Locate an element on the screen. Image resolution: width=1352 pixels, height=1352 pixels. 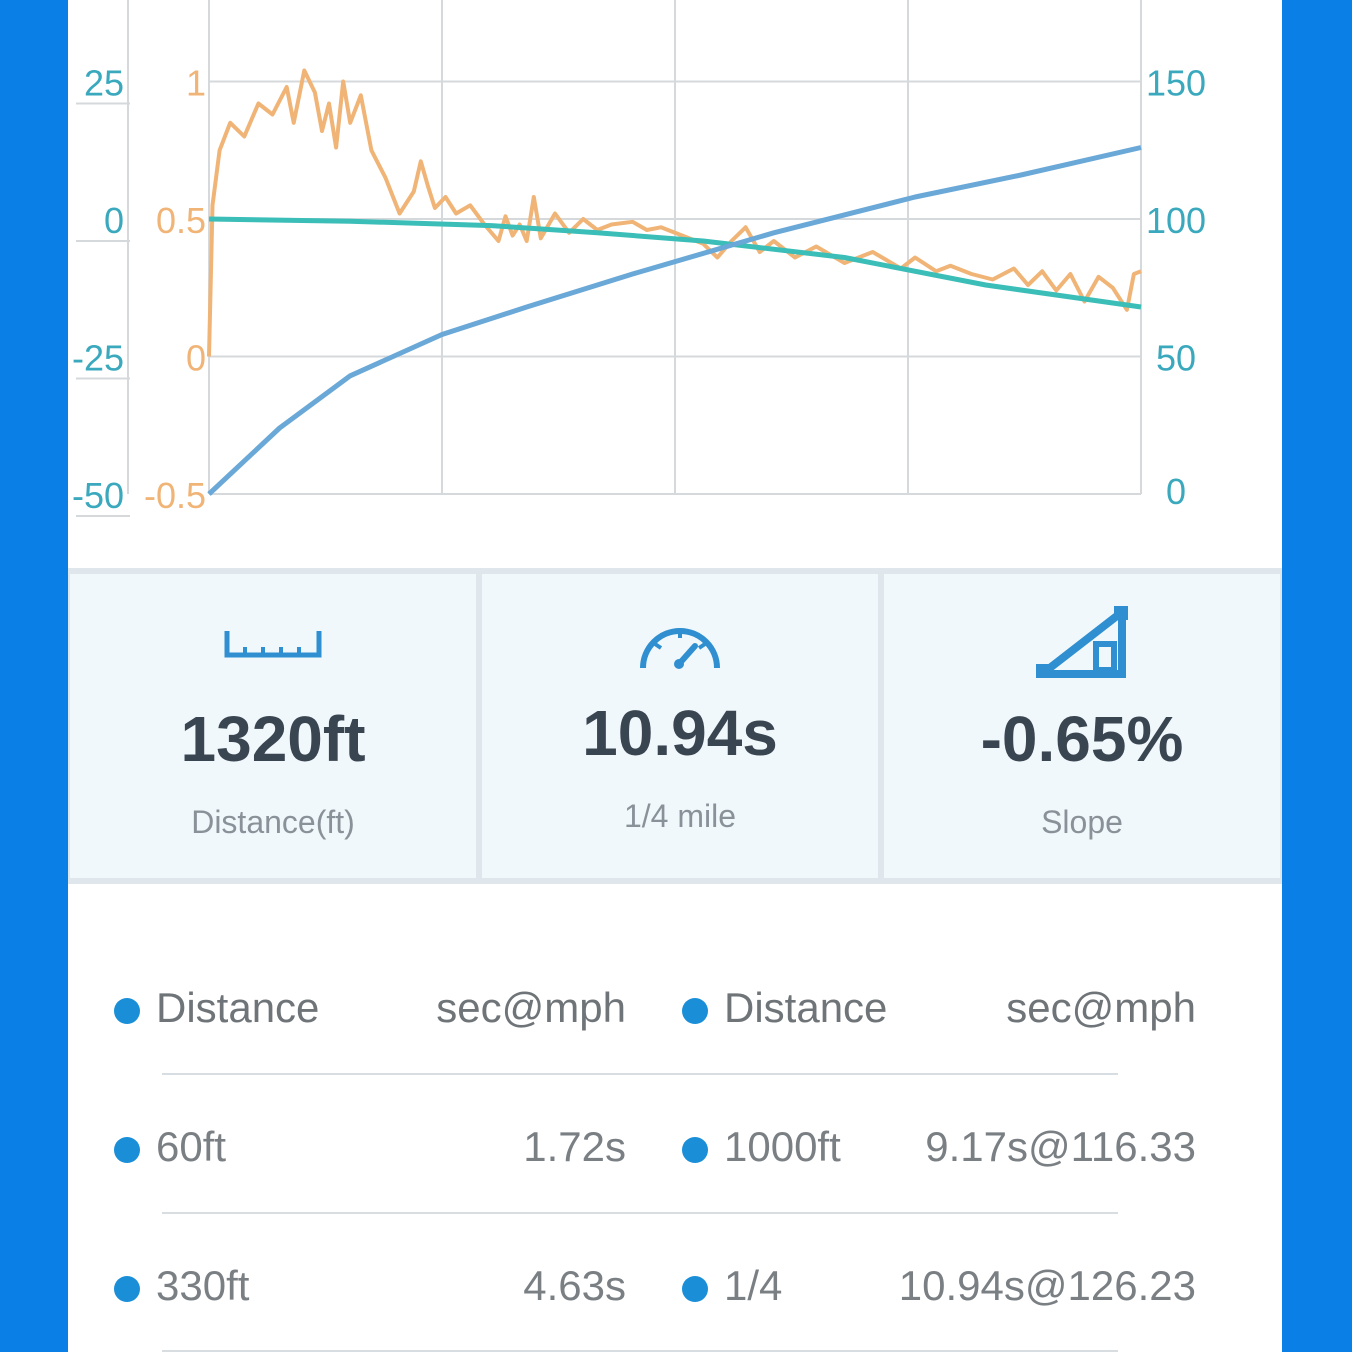
speedometer-icon is located at coordinates (680, 644).